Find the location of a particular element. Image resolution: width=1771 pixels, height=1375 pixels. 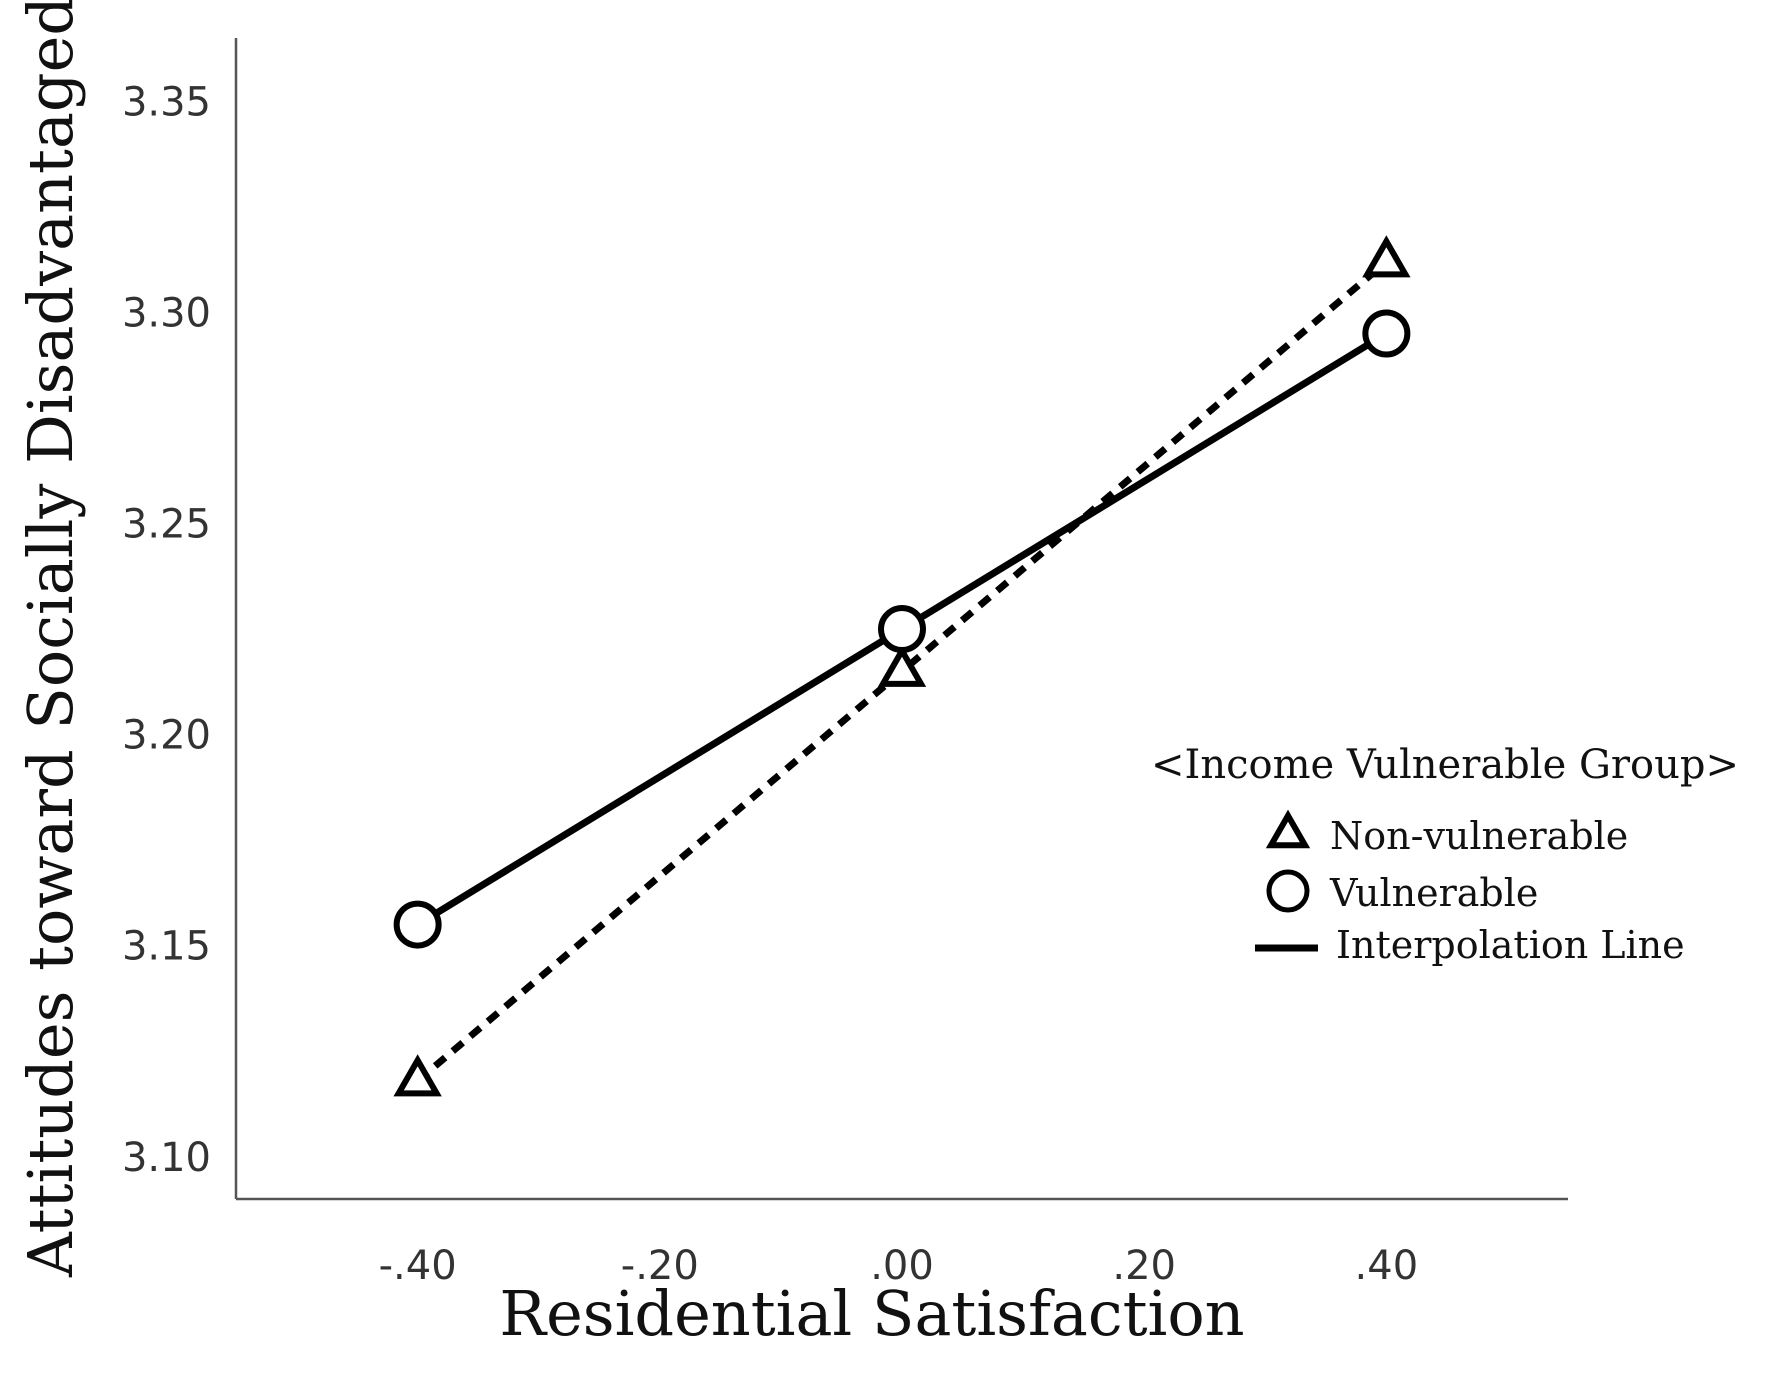

x-tick-label: .40 is located at coordinates (1387, 1266).